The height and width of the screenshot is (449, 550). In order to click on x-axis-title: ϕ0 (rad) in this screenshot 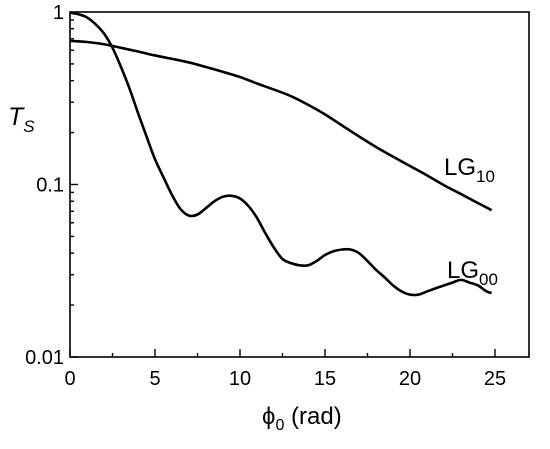, I will do `click(302, 418)`.